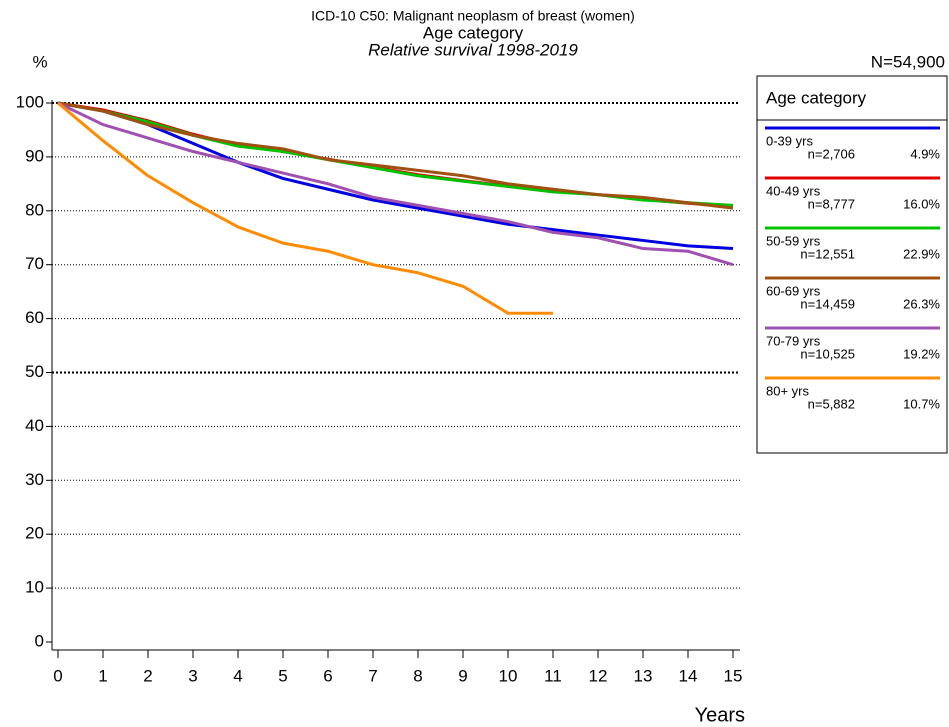  What do you see at coordinates (831, 203) in the screenshot?
I see `legend-n: n=8,777` at bounding box center [831, 203].